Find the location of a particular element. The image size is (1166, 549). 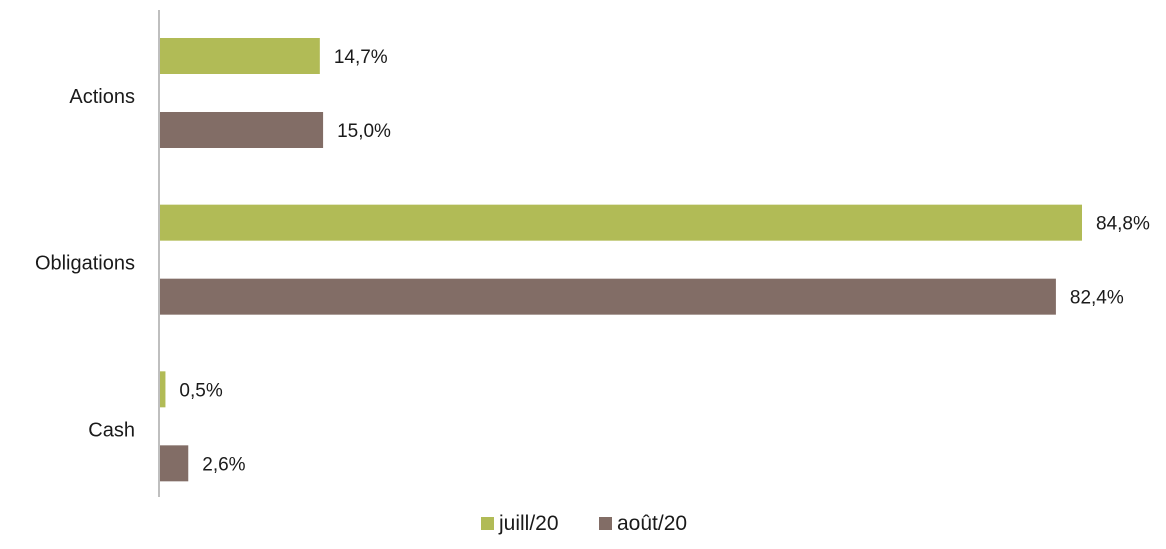

bar-obligations-aout is located at coordinates (608, 296).